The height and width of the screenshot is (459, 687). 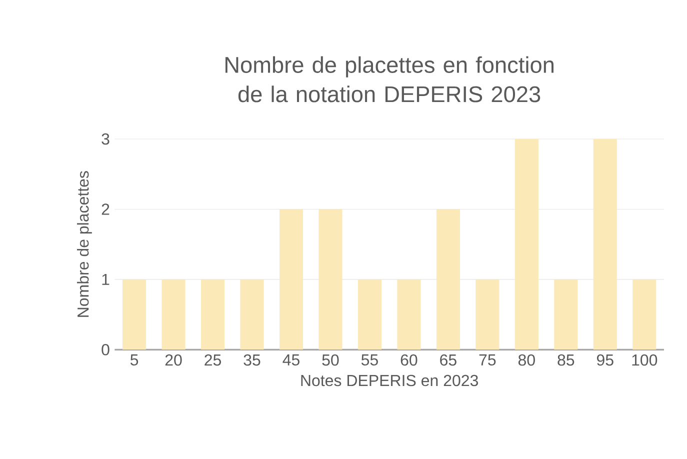 I want to click on y-tick-label: 1, so click(x=106, y=279).